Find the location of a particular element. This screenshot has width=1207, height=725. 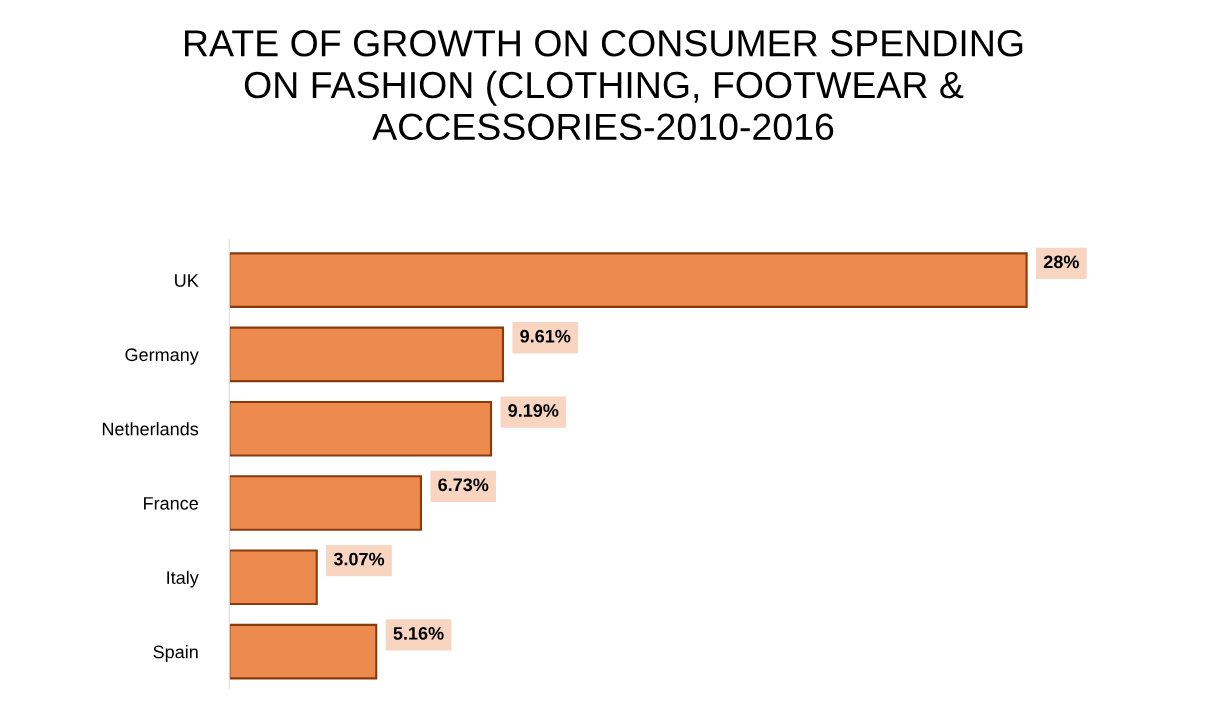

data-label: 28% is located at coordinates (1061, 262).